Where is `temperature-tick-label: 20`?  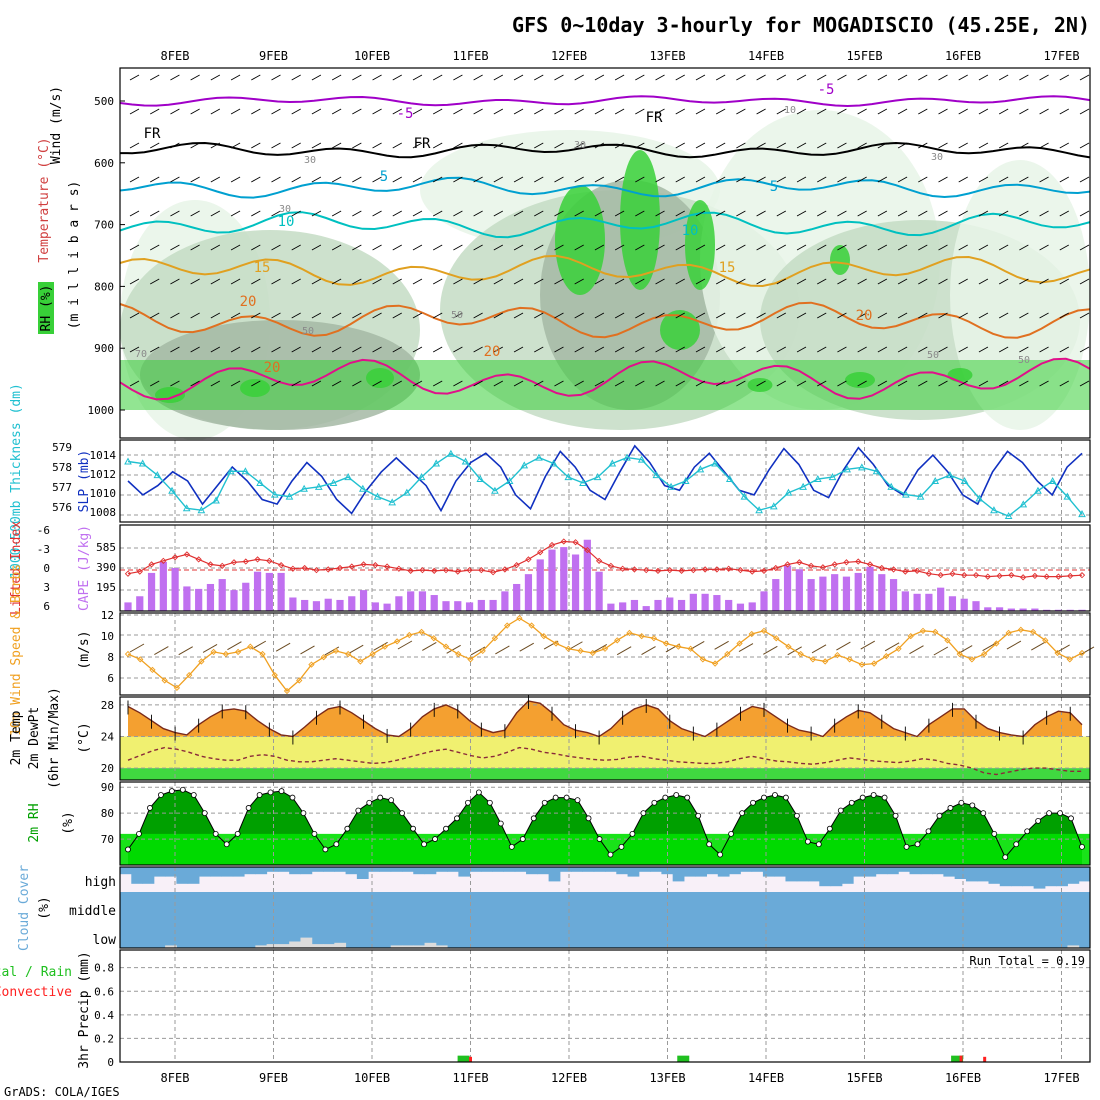 temperature-tick-label: 20 is located at coordinates (107, 768).